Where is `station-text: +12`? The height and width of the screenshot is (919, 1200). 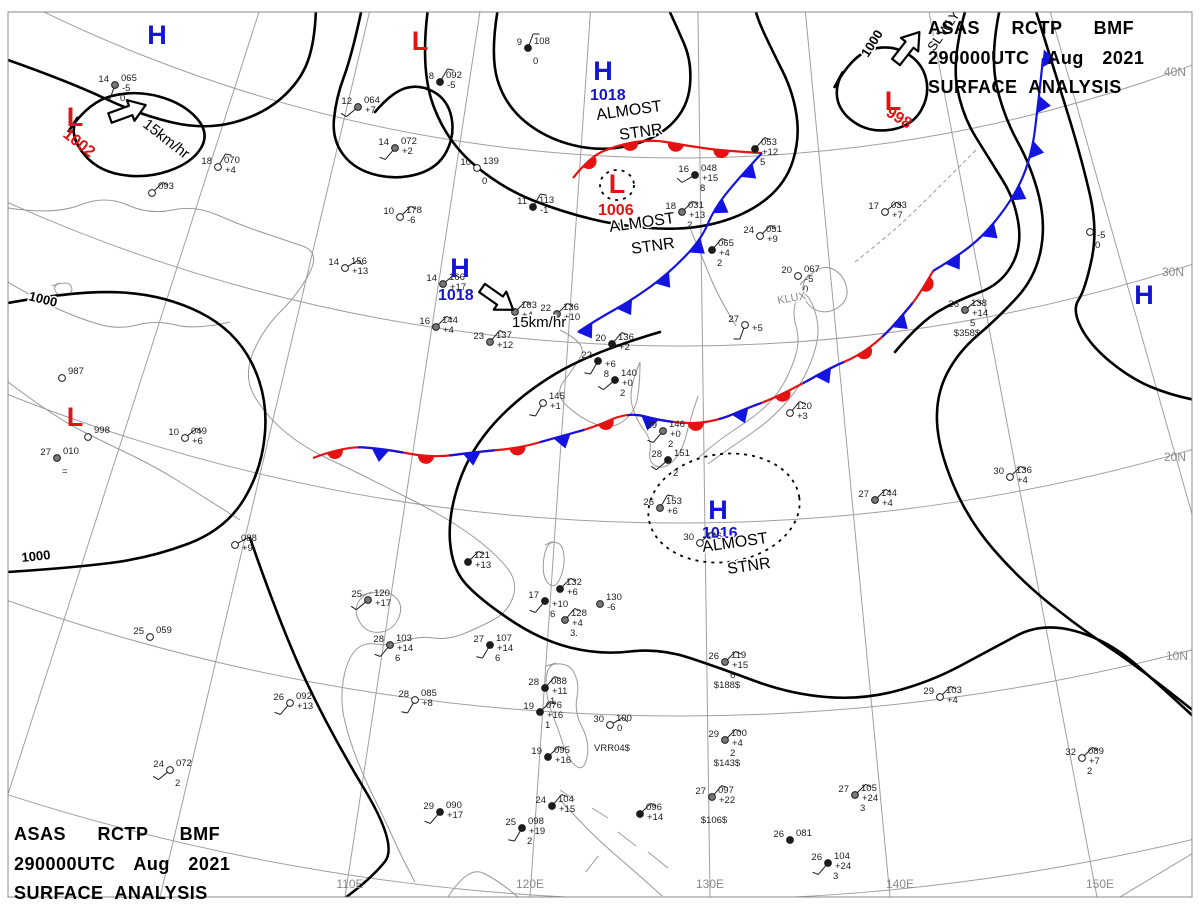 station-text: +12 is located at coordinates (770, 152).